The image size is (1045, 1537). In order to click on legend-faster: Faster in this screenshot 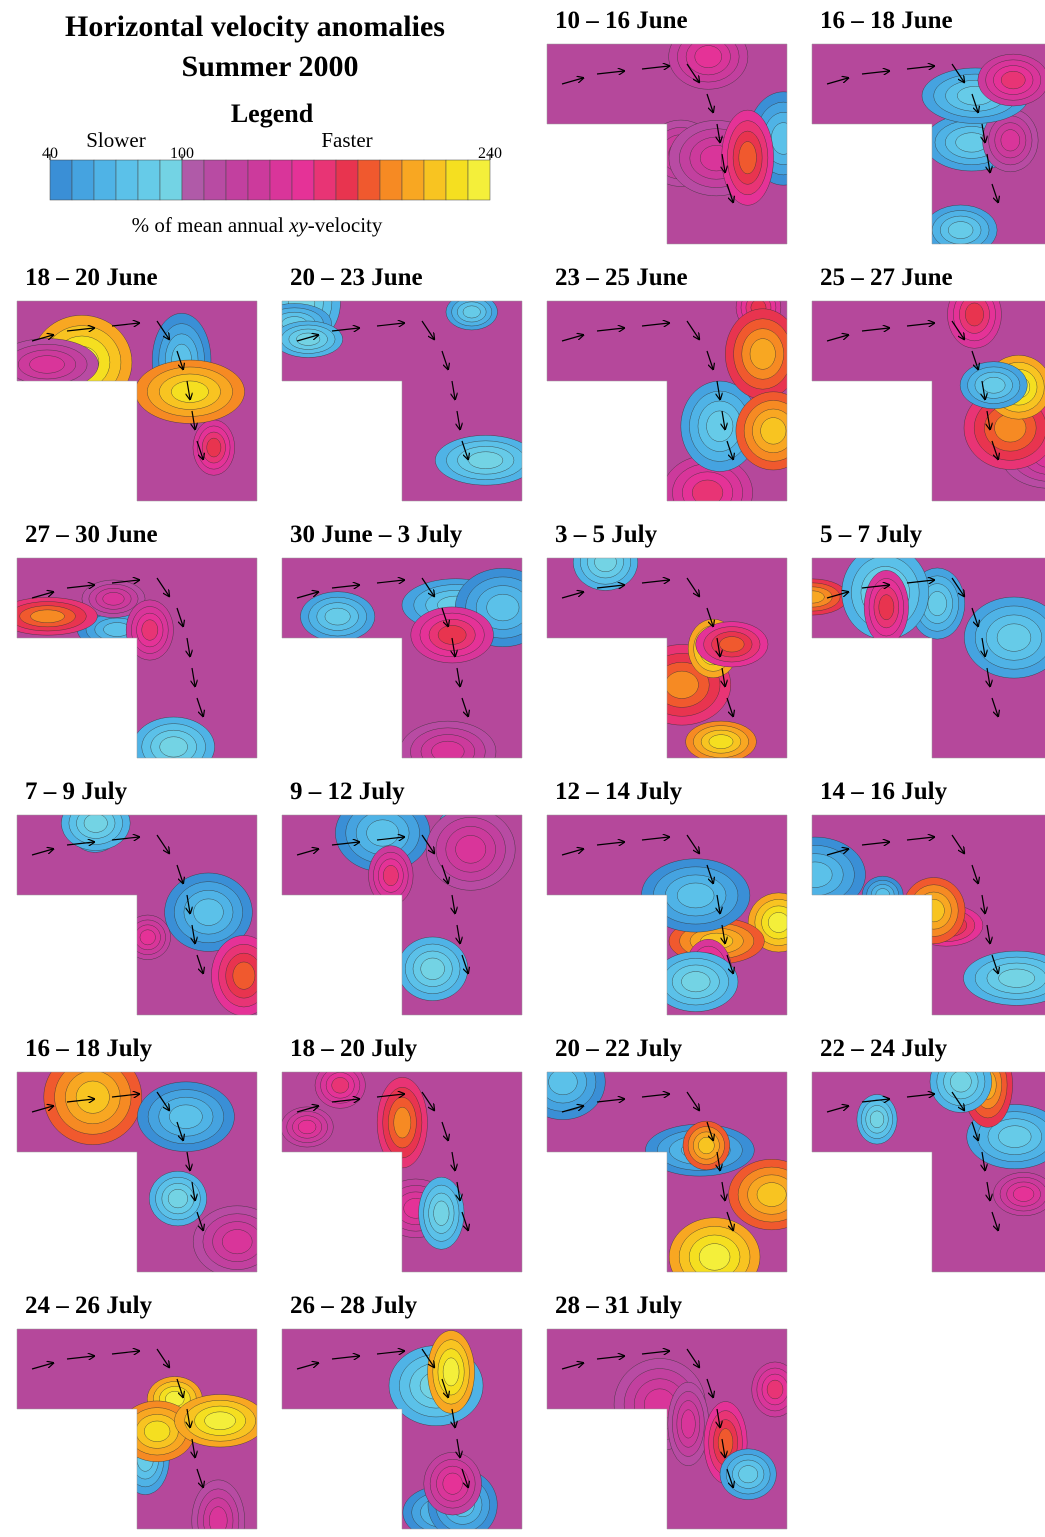, I will do `click(346, 140)`.